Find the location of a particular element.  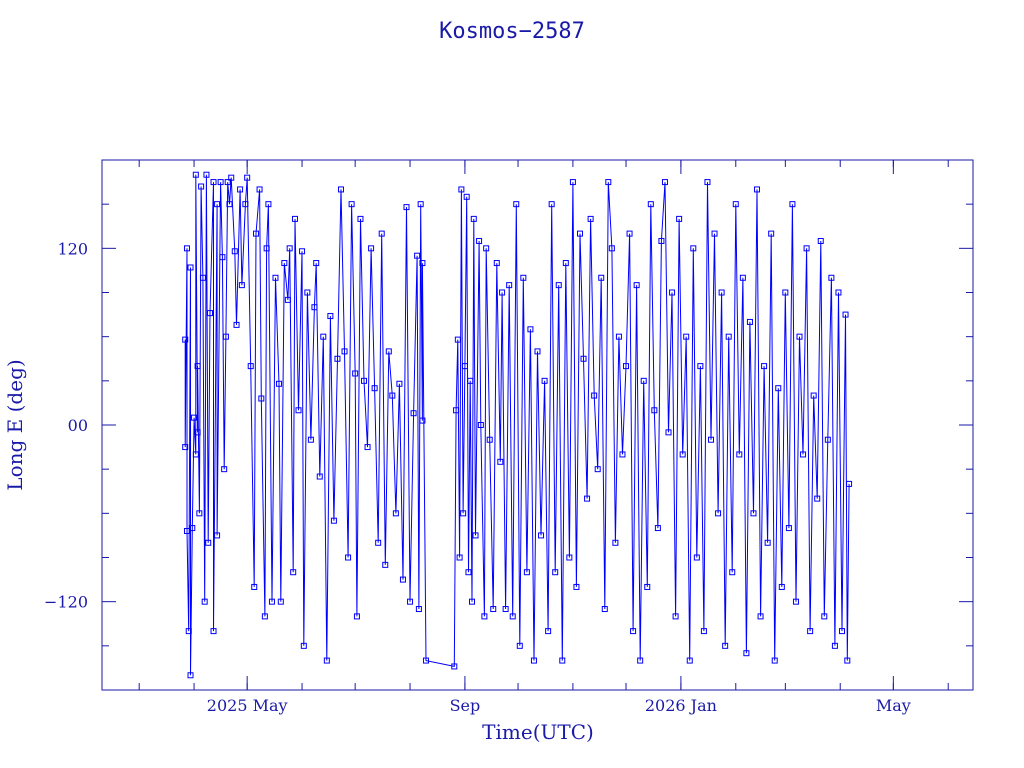

x-tick-label: Sep is located at coordinates (465, 705).